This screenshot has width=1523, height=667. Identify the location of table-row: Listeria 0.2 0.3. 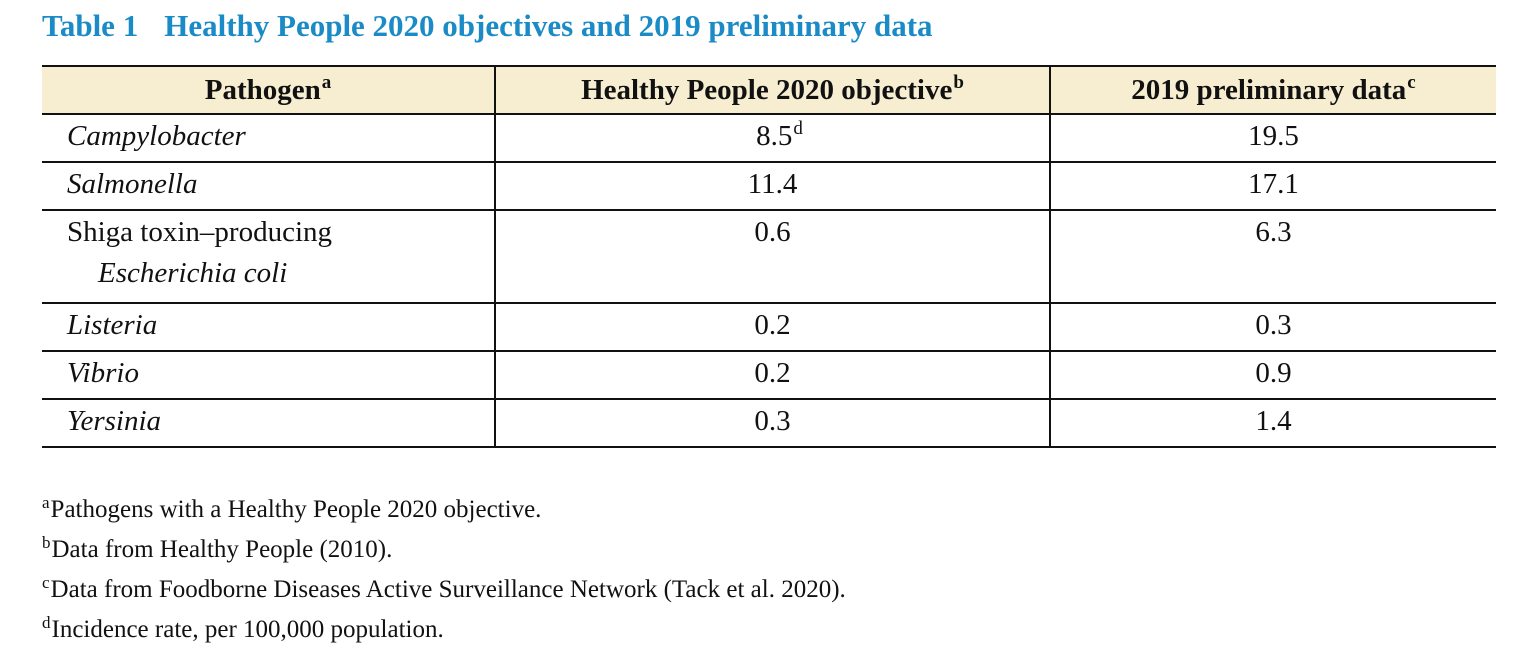
(769, 327).